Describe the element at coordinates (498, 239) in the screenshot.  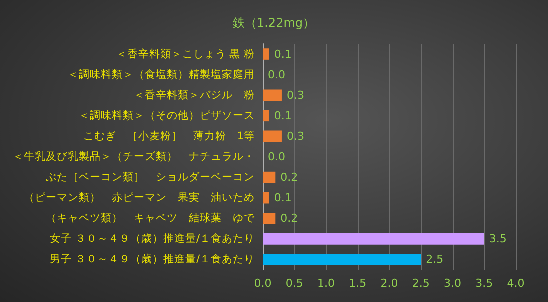
I see `data-label: 3.5` at that location.